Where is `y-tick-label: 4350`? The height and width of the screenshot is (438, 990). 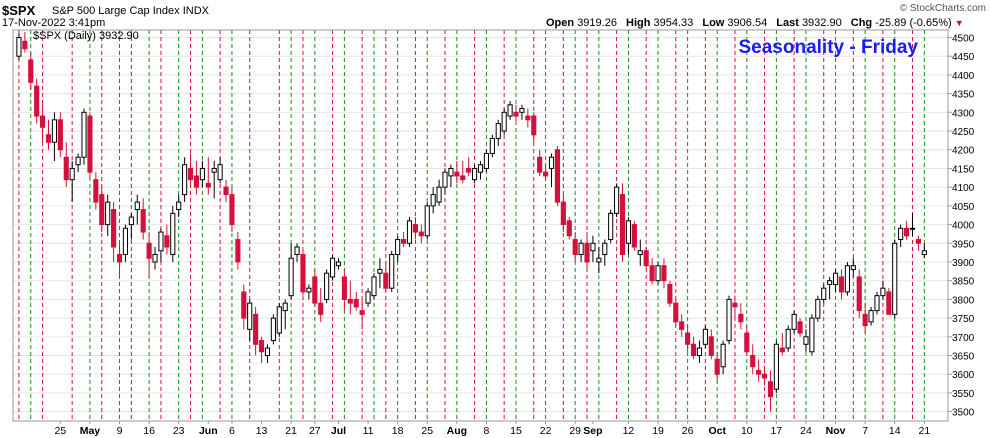 y-tick-label: 4350 is located at coordinates (963, 95).